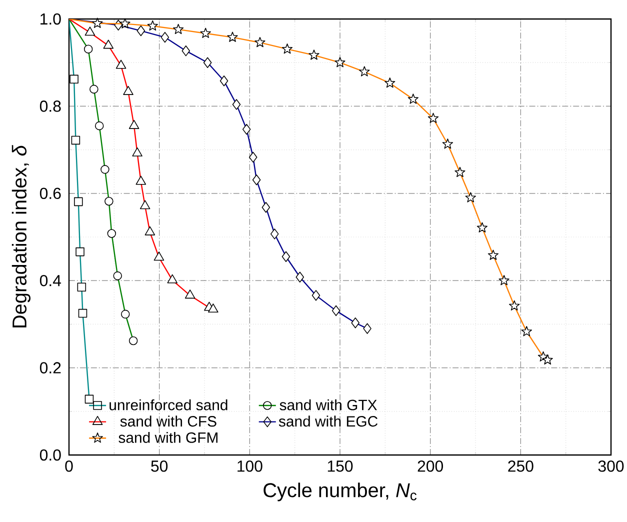  I want to click on x-tick-label: 300, so click(611, 466).